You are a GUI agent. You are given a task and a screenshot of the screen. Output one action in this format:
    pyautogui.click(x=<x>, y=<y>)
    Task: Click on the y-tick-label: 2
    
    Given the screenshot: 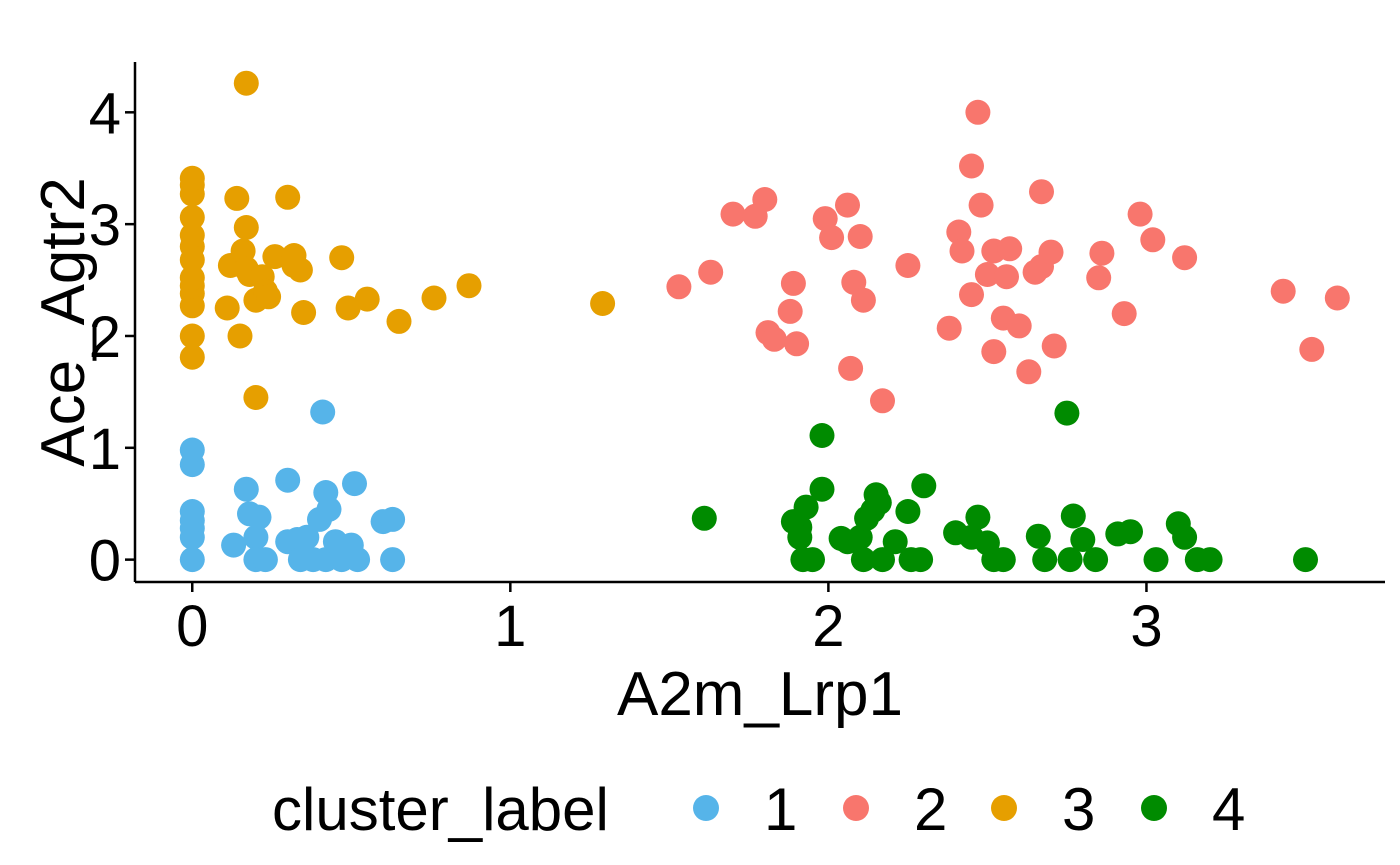 What is the action you would take?
    pyautogui.click(x=105, y=337)
    